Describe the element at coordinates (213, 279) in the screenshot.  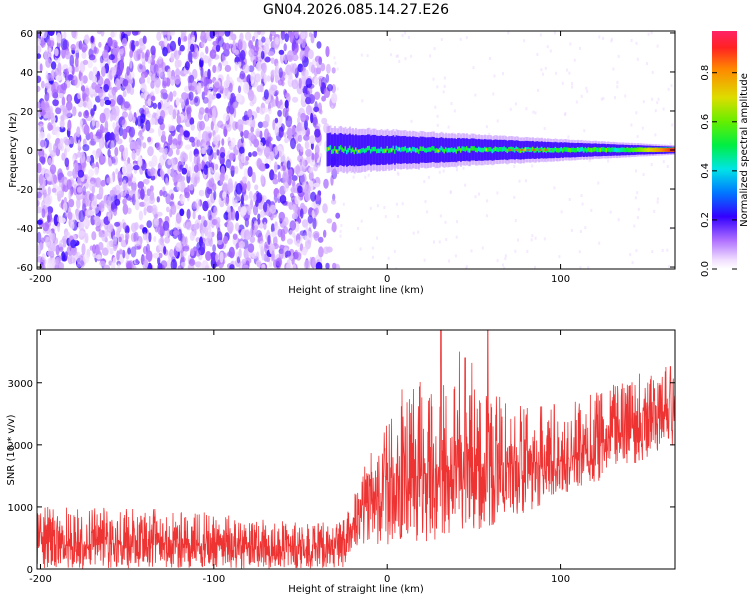
I see `spectrogram-x-tick-label: -100` at that location.